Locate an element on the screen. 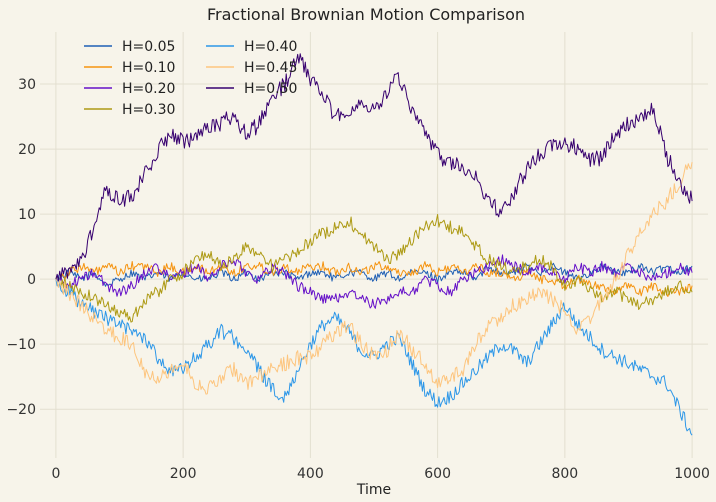  legend-label: H=0.30 is located at coordinates (148, 110).